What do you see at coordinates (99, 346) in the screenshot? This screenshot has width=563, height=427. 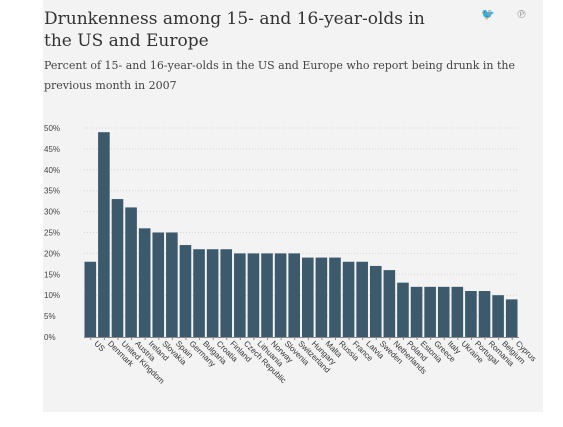 I see `x-tick-label: US` at bounding box center [99, 346].